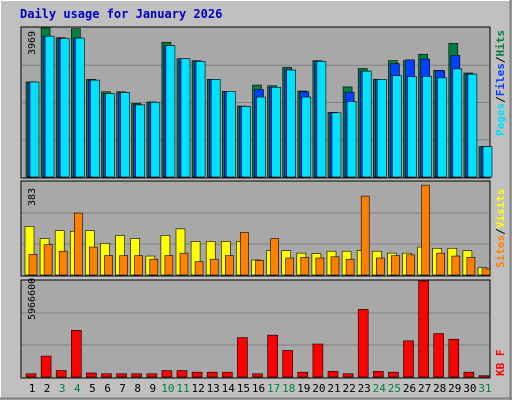 Image resolution: width=512 pixels, height=400 pixels. What do you see at coordinates (333, 388) in the screenshot?
I see `x-tick-label: 21` at bounding box center [333, 388].